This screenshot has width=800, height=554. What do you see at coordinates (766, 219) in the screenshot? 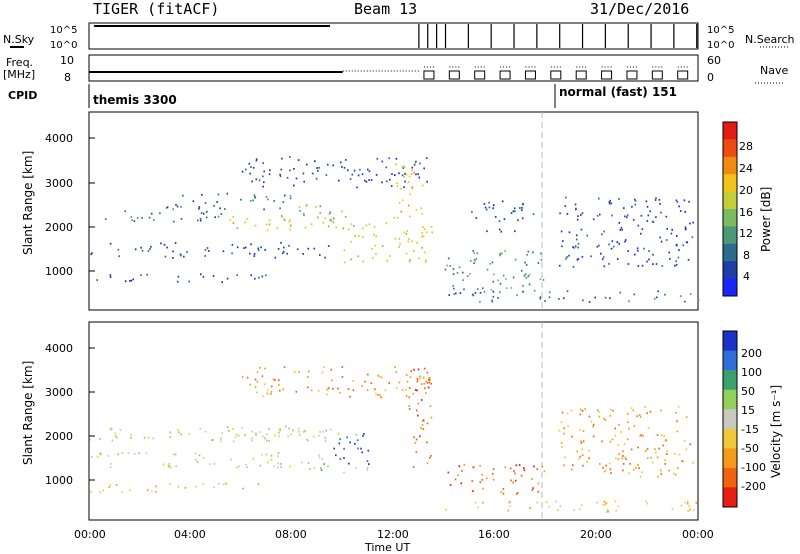
I see `power-colorbar-label: Power [dB]` at bounding box center [766, 219].